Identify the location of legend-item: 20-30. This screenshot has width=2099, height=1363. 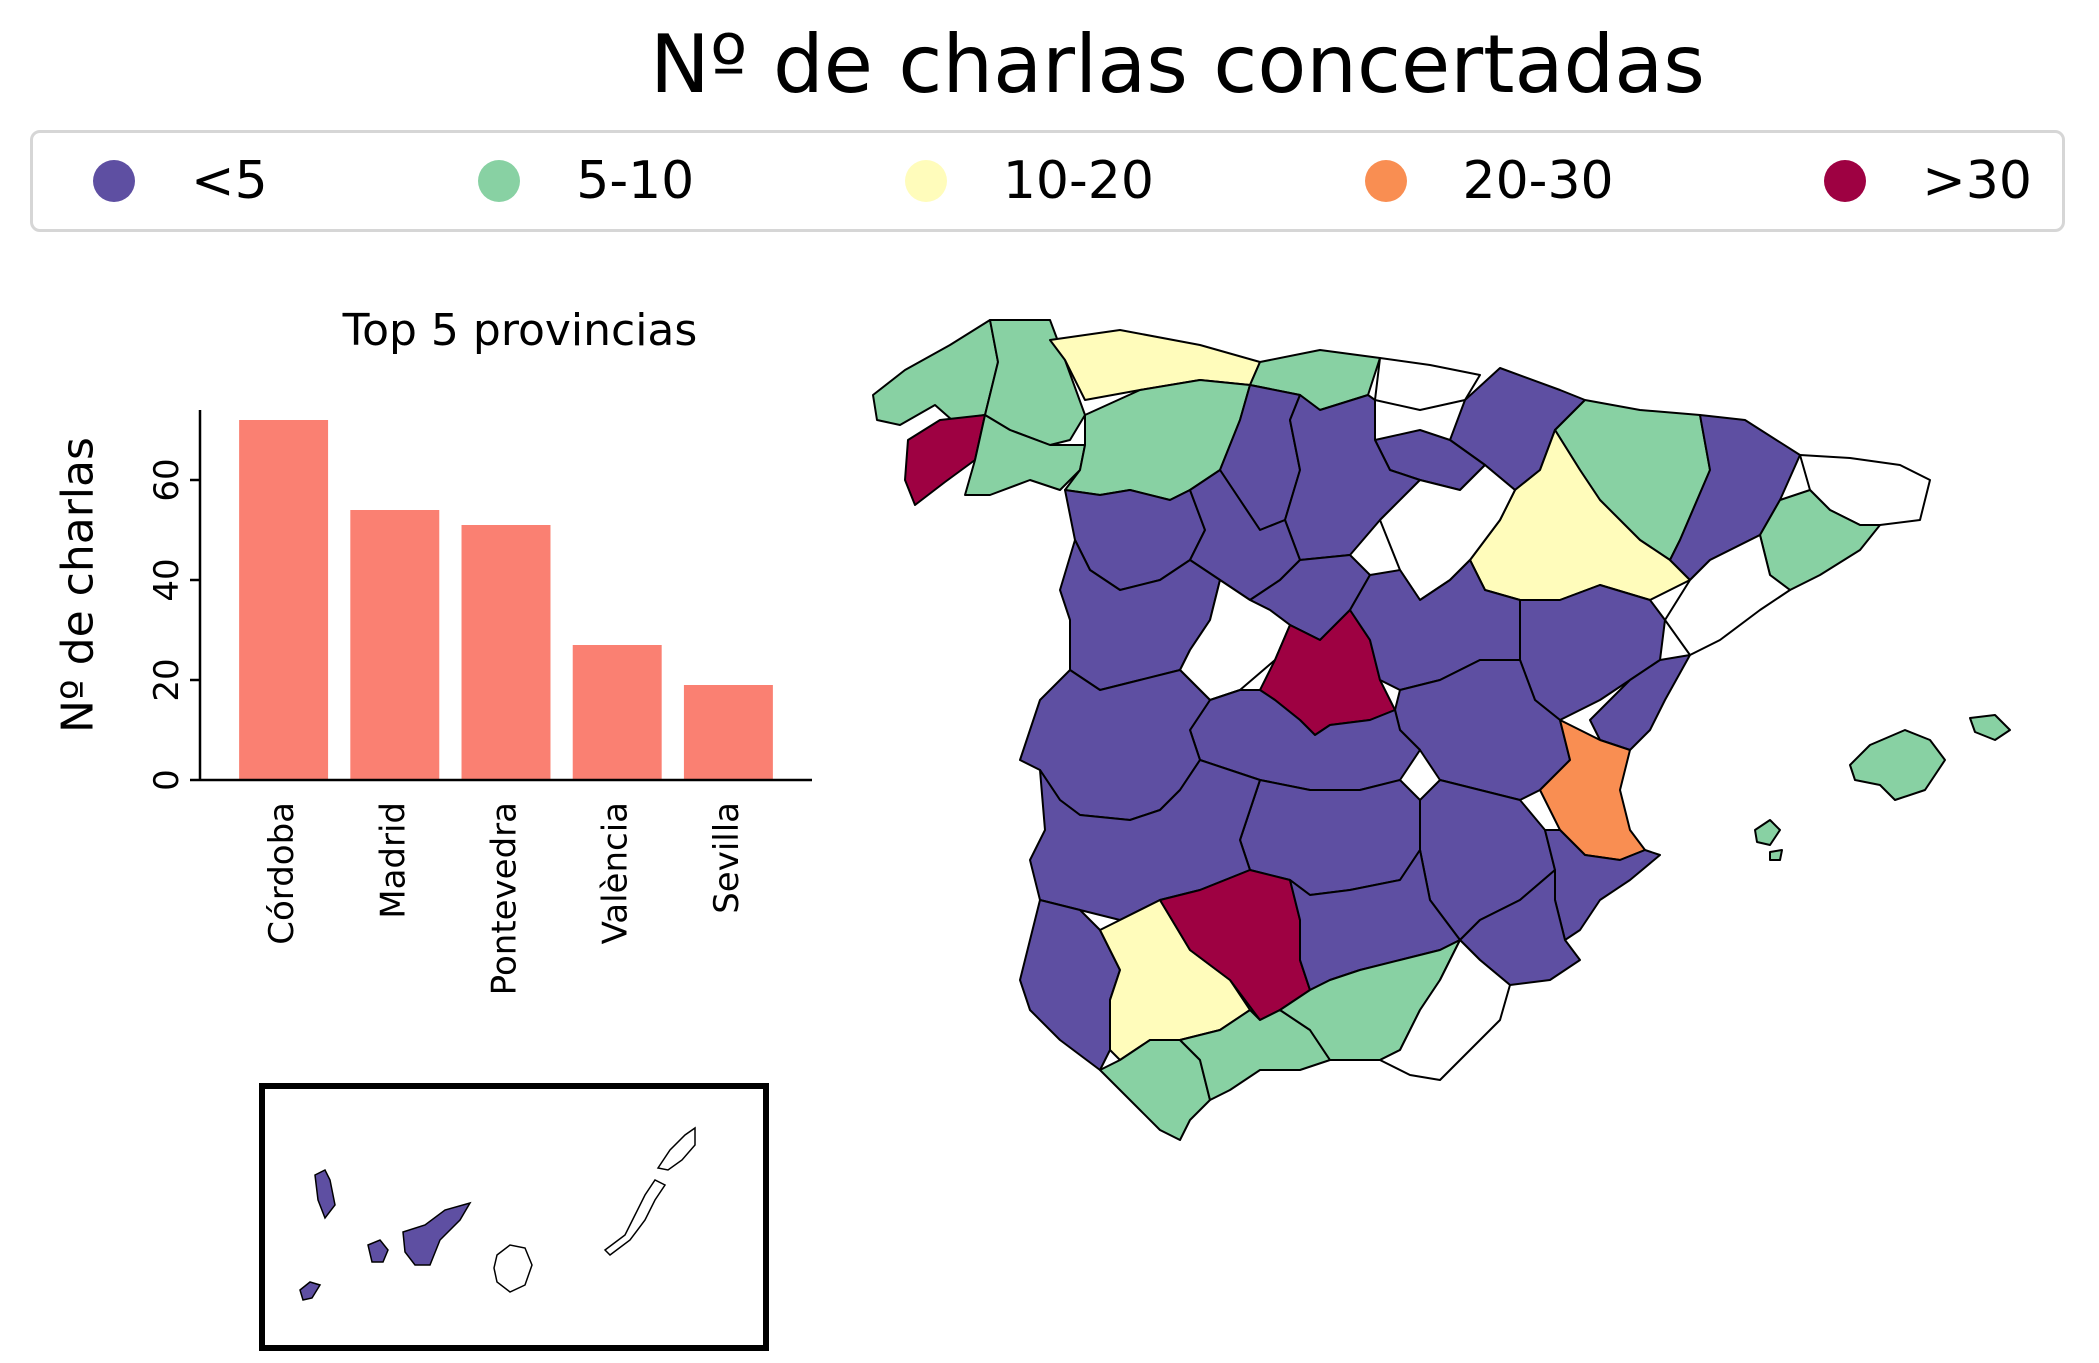
(1489, 181).